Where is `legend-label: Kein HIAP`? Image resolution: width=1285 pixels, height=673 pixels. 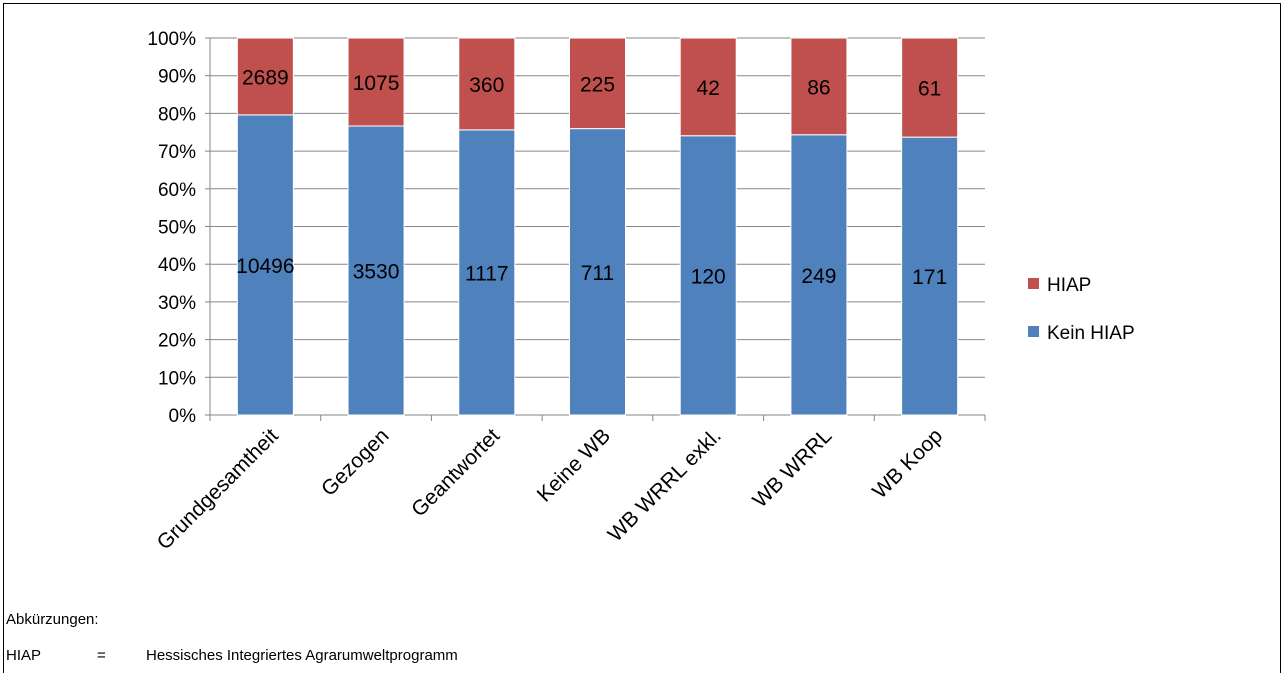 legend-label: Kein HIAP is located at coordinates (1091, 333).